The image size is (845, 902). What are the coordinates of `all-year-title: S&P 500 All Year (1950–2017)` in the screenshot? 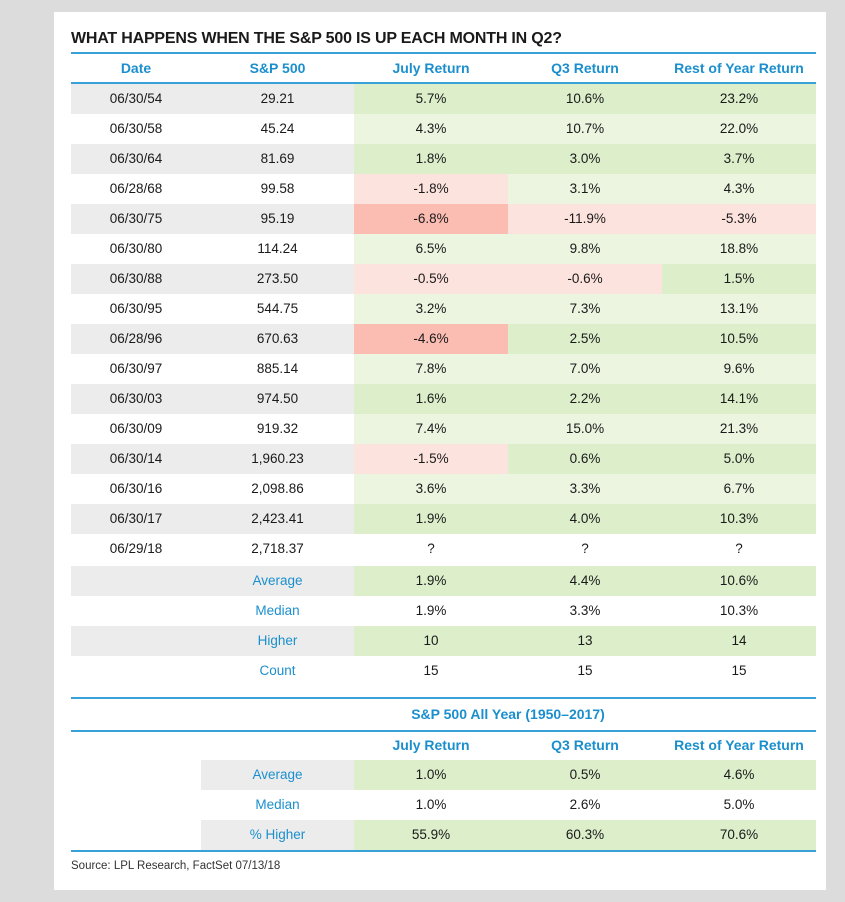 It's located at (508, 714).